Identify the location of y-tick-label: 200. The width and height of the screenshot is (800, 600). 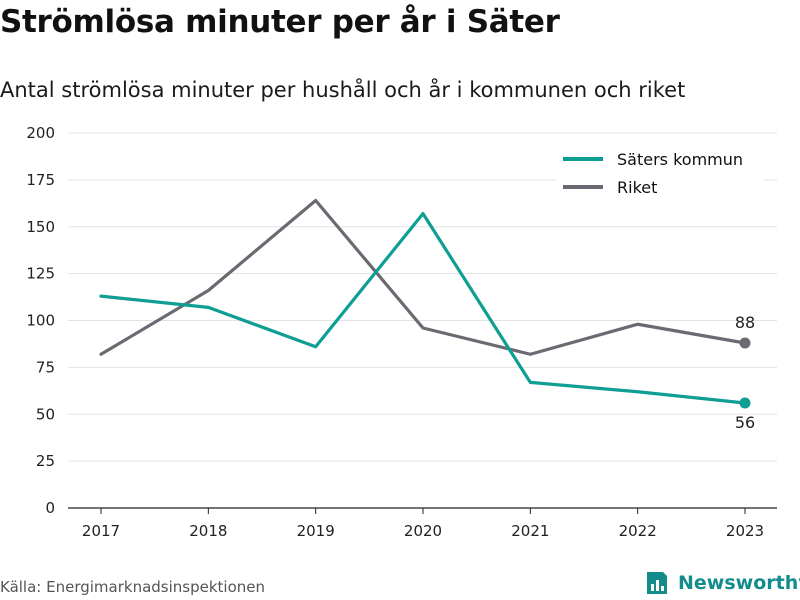
(40, 133).